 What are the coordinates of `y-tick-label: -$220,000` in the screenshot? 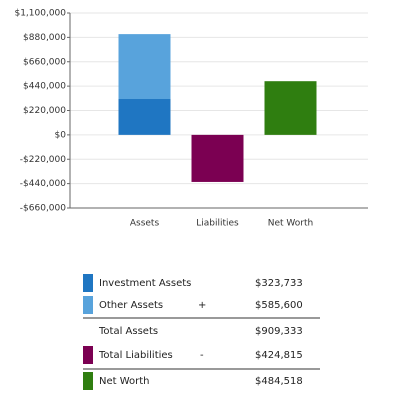 It's located at (43, 160).